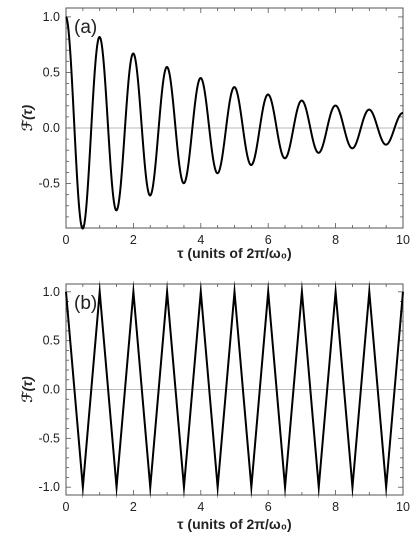 This screenshot has width=419, height=550. What do you see at coordinates (85, 27) in the screenshot?
I see `panel-a-label: (a)` at bounding box center [85, 27].